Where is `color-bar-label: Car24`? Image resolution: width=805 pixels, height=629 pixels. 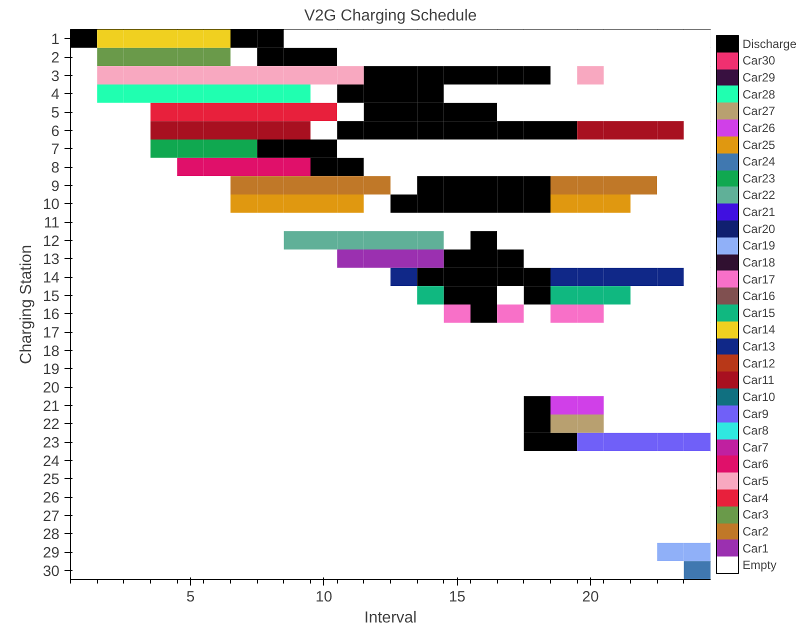 color-bar-label: Car24 is located at coordinates (759, 161).